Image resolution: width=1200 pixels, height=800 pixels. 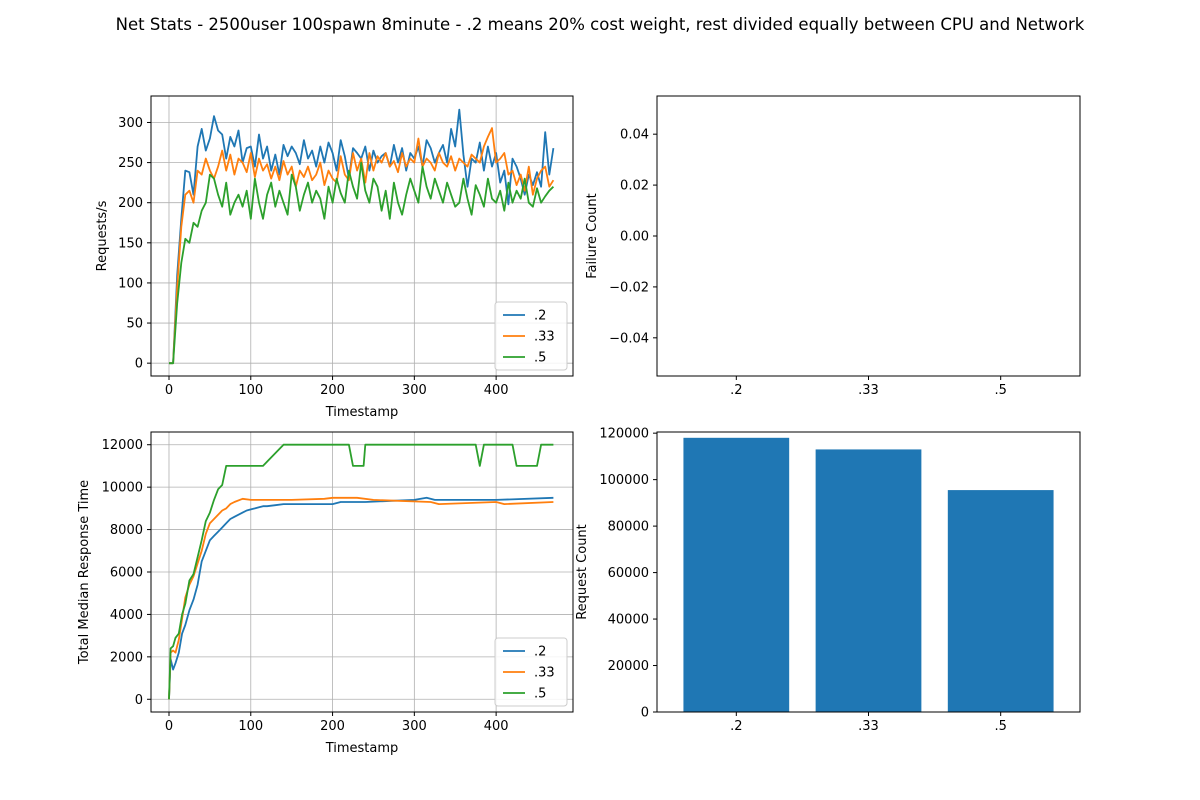 I want to click on y-tick-label: 2000, so click(x=126, y=657).